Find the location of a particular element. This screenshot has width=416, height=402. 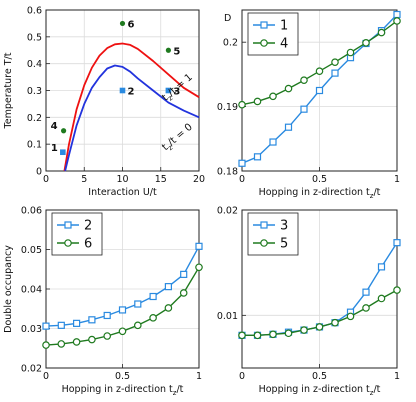

x-tick-label: 10 is located at coordinates (122, 179).